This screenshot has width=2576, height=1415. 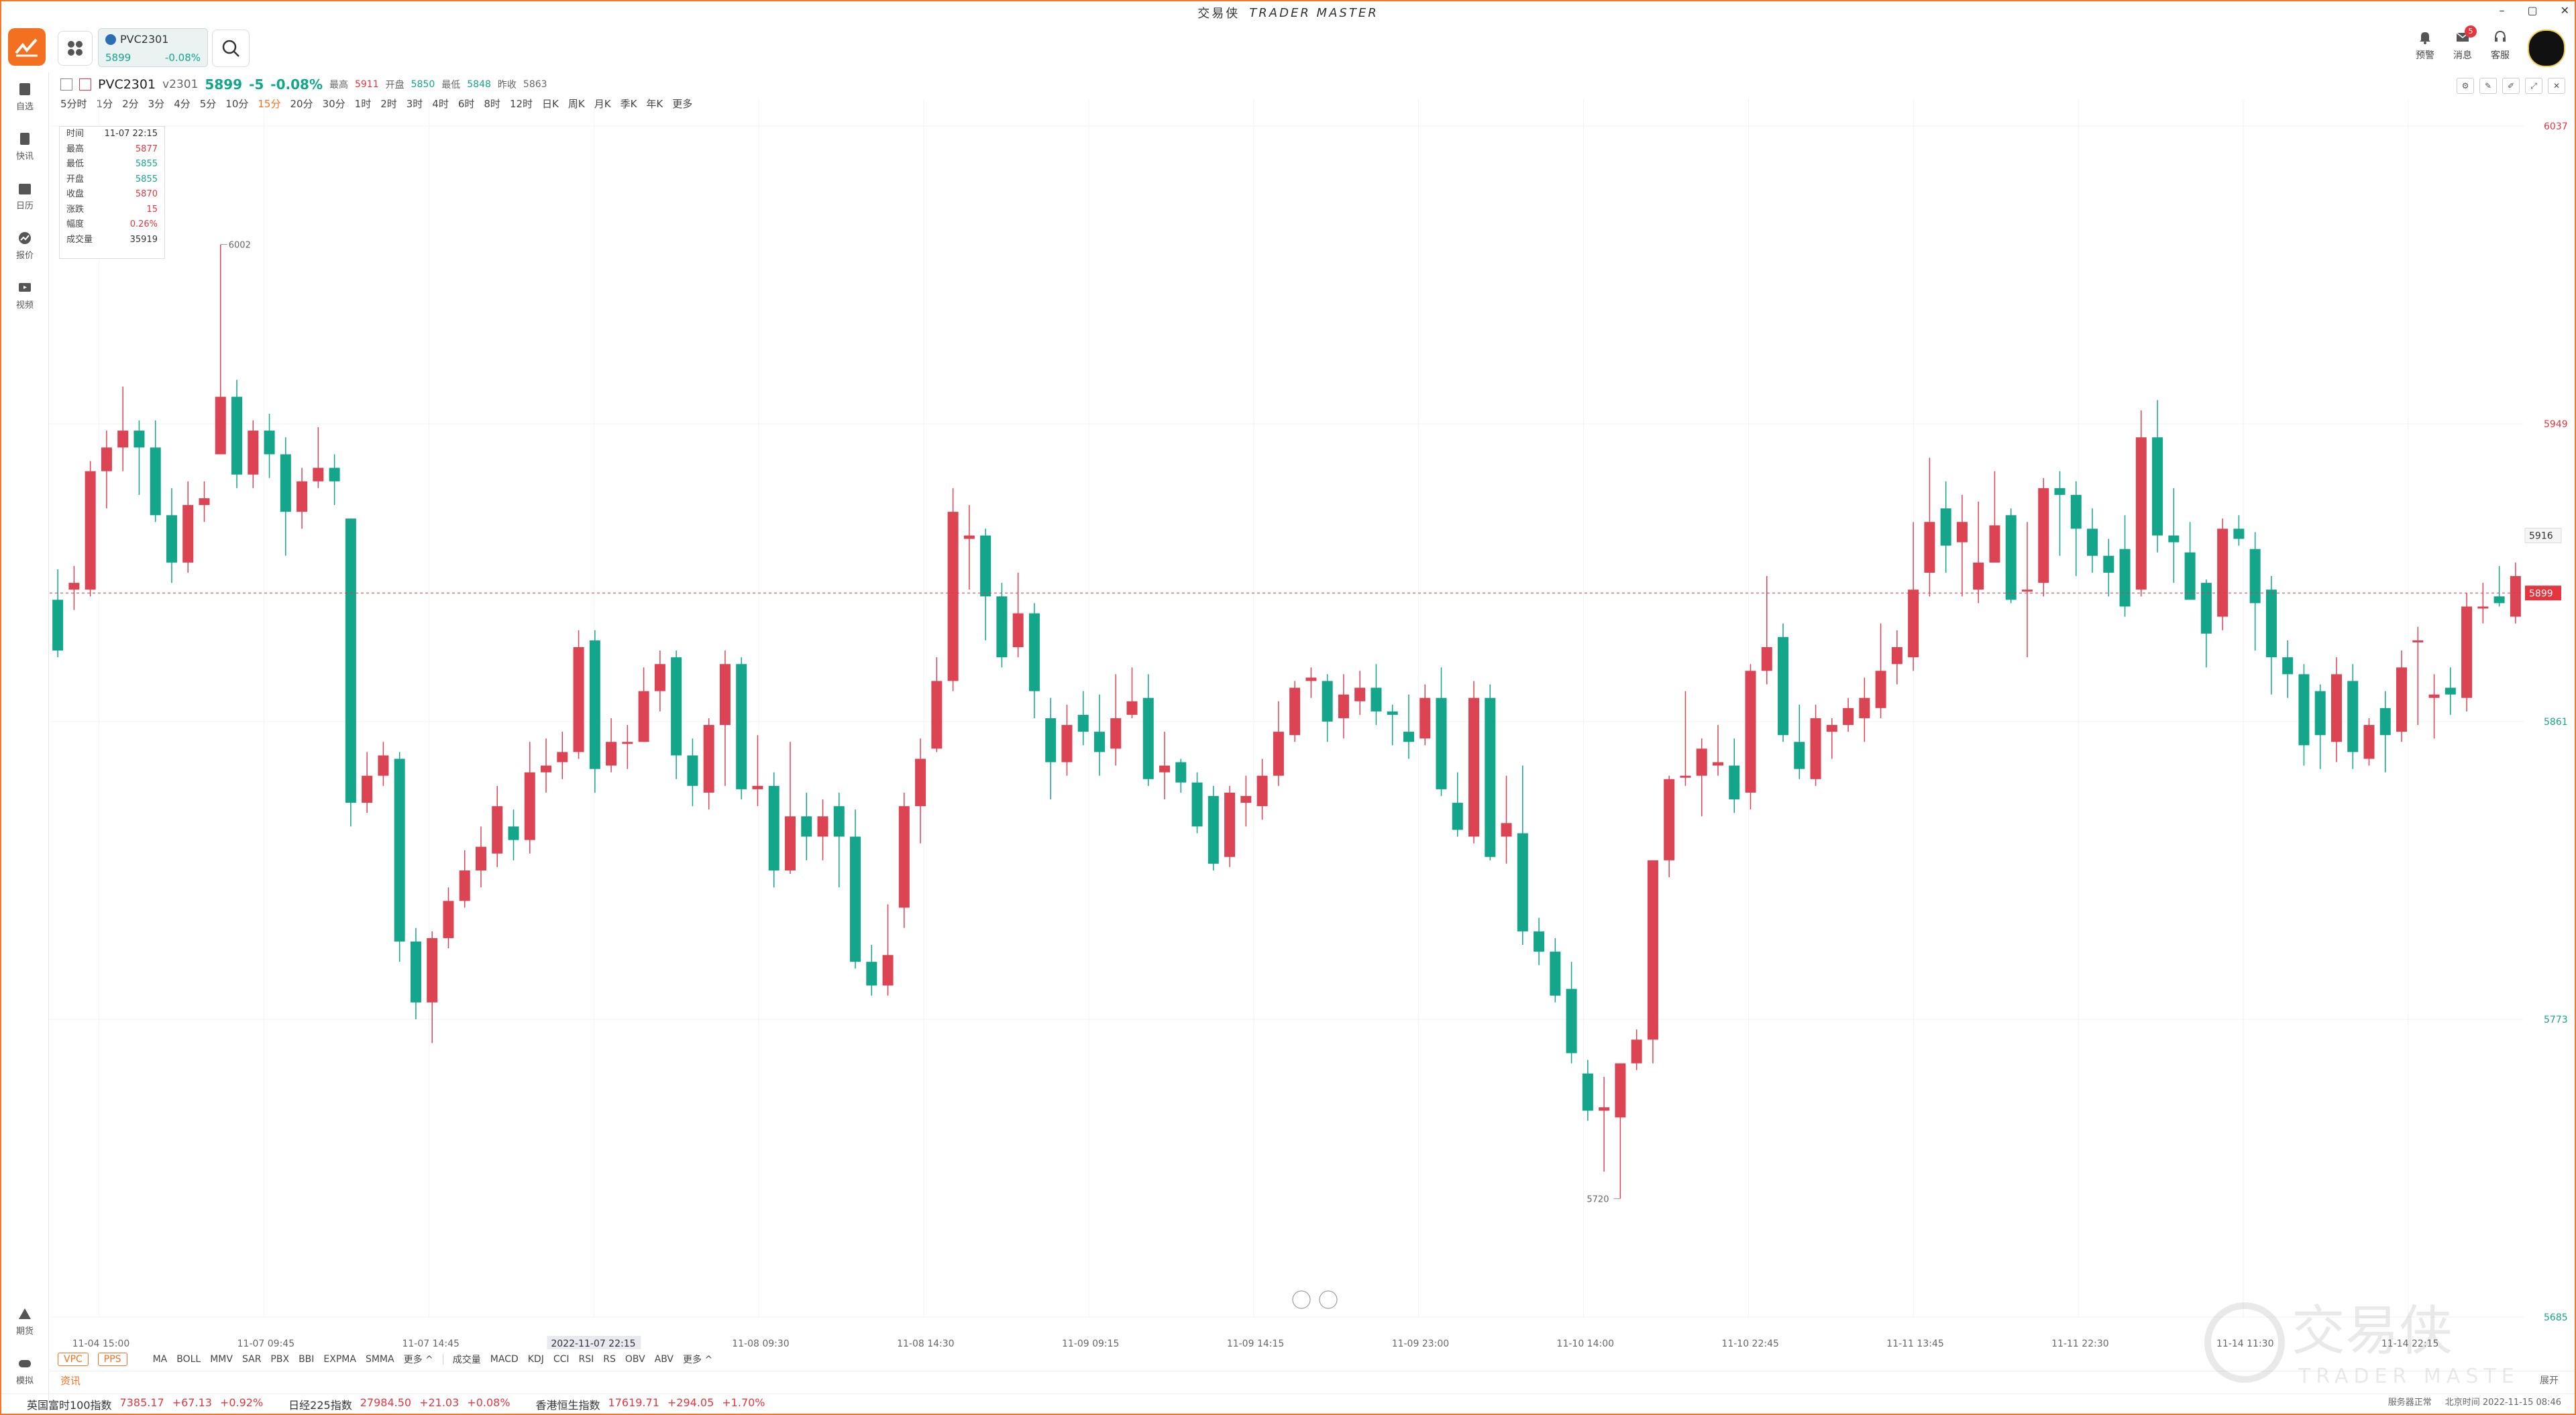 I want to click on timeframe-9: 30分, so click(x=333, y=104).